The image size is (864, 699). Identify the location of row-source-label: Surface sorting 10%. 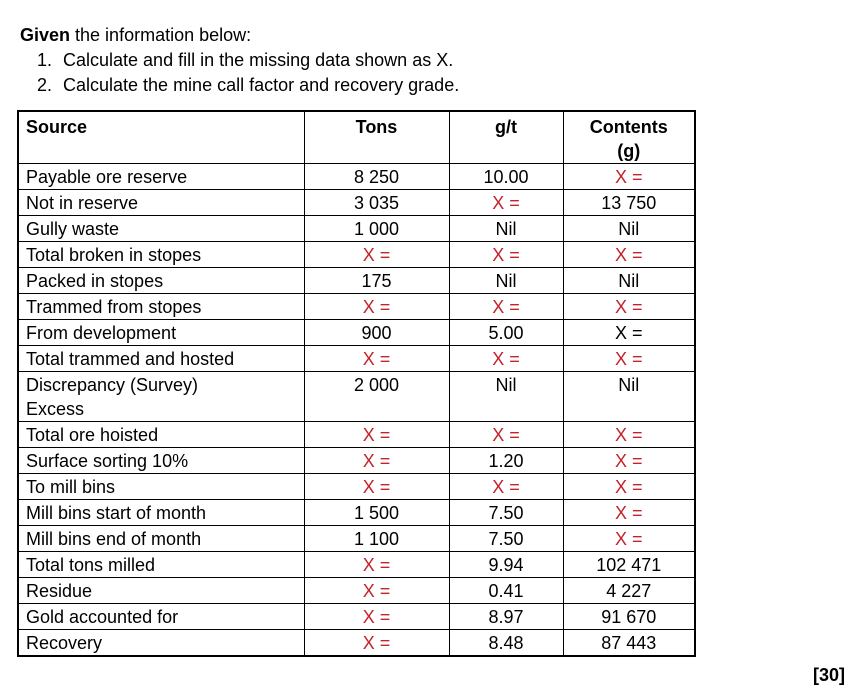
(161, 460).